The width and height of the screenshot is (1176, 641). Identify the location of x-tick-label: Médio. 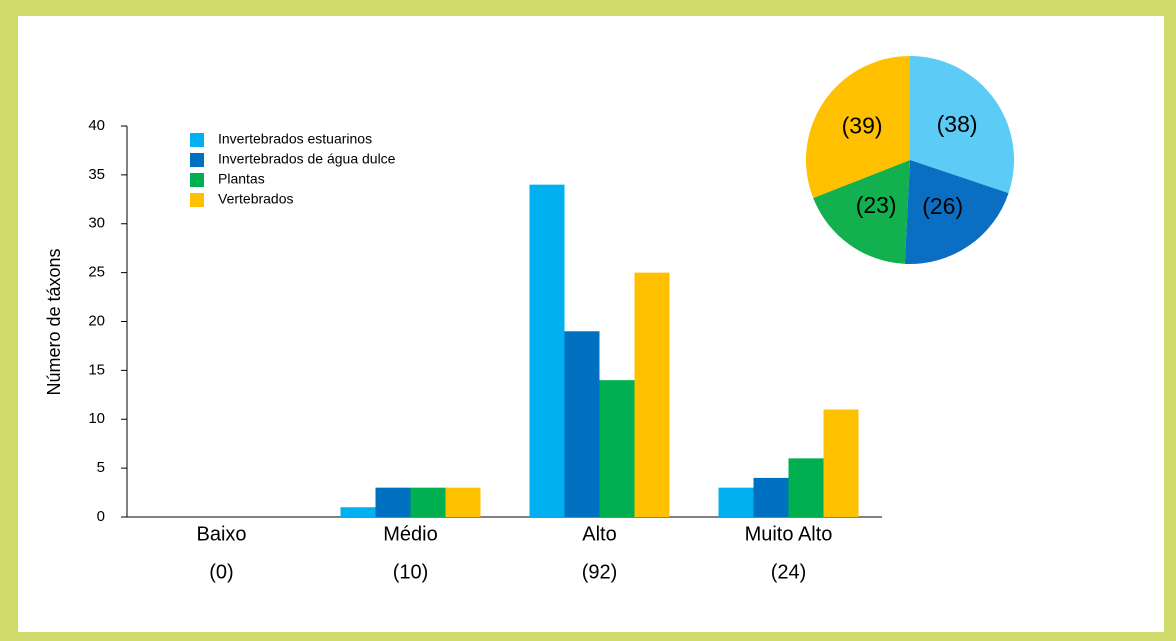
(410, 534).